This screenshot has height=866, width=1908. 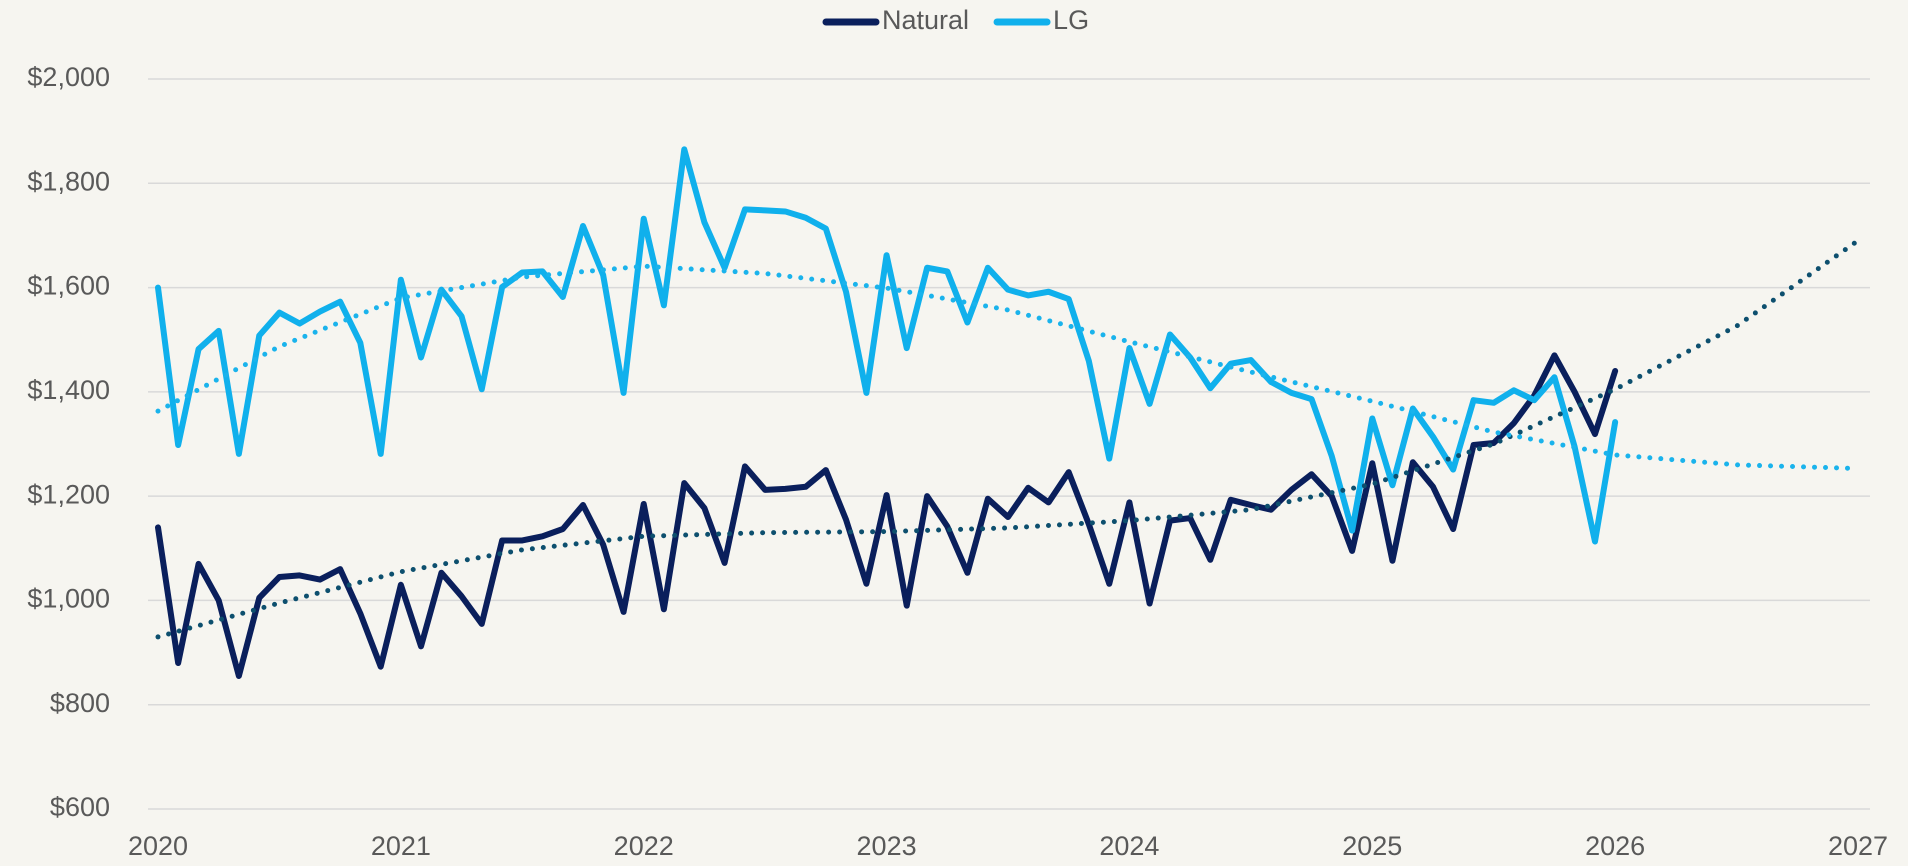 I want to click on legend-label: Natural, so click(x=925, y=20).